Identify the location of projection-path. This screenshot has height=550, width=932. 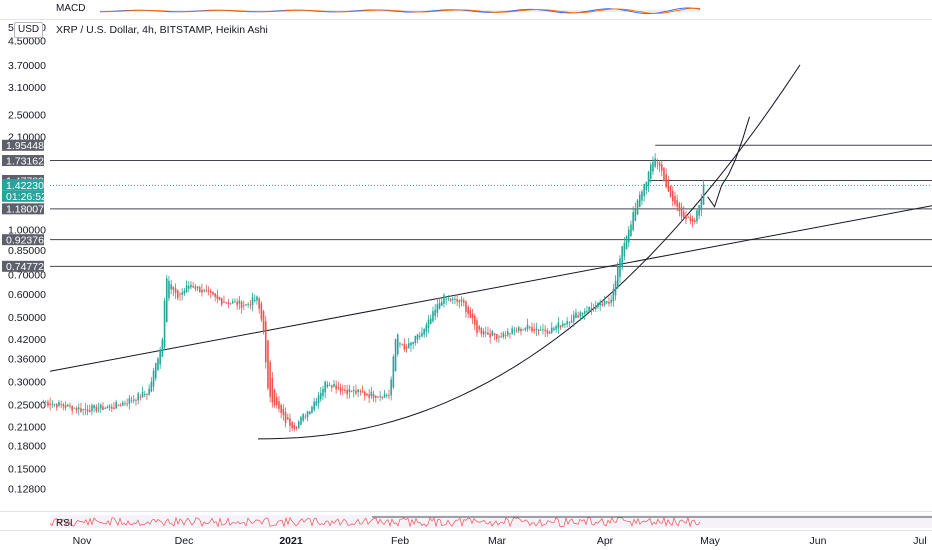
(728, 162).